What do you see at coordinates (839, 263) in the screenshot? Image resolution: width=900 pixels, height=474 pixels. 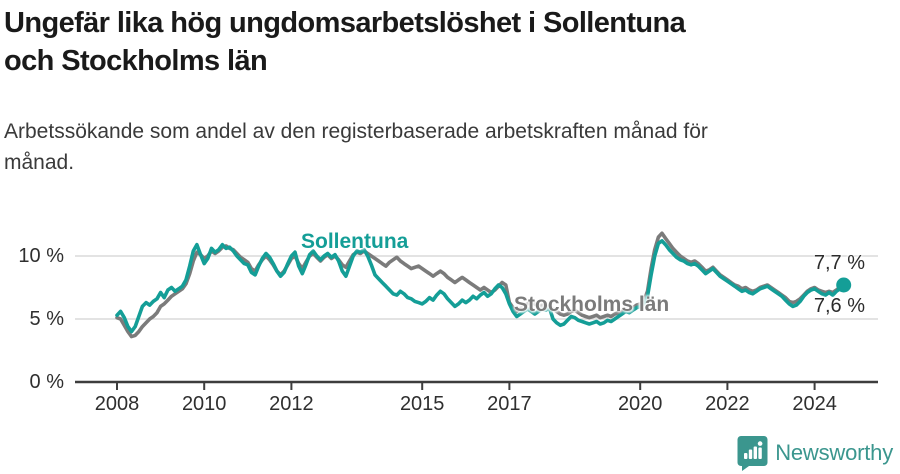 I see `end-value-label-sollentuna: 7,7 %` at bounding box center [839, 263].